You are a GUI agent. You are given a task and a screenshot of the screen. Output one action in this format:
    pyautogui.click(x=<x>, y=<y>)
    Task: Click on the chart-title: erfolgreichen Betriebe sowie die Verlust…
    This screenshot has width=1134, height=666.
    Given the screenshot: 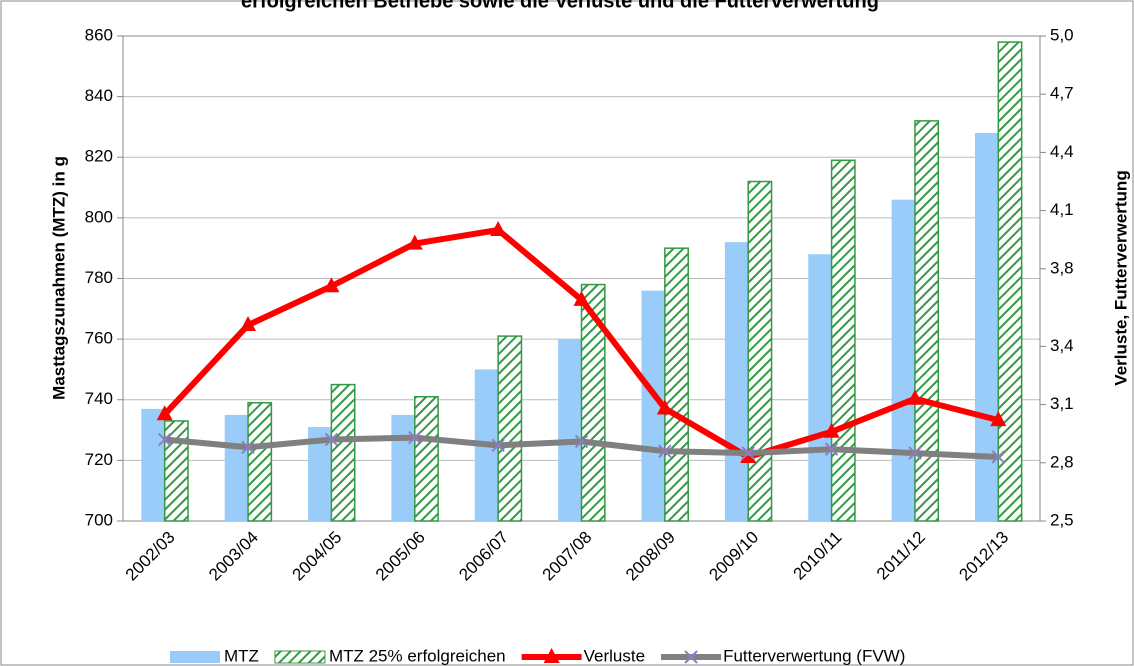 What is the action you would take?
    pyautogui.click(x=560, y=6)
    